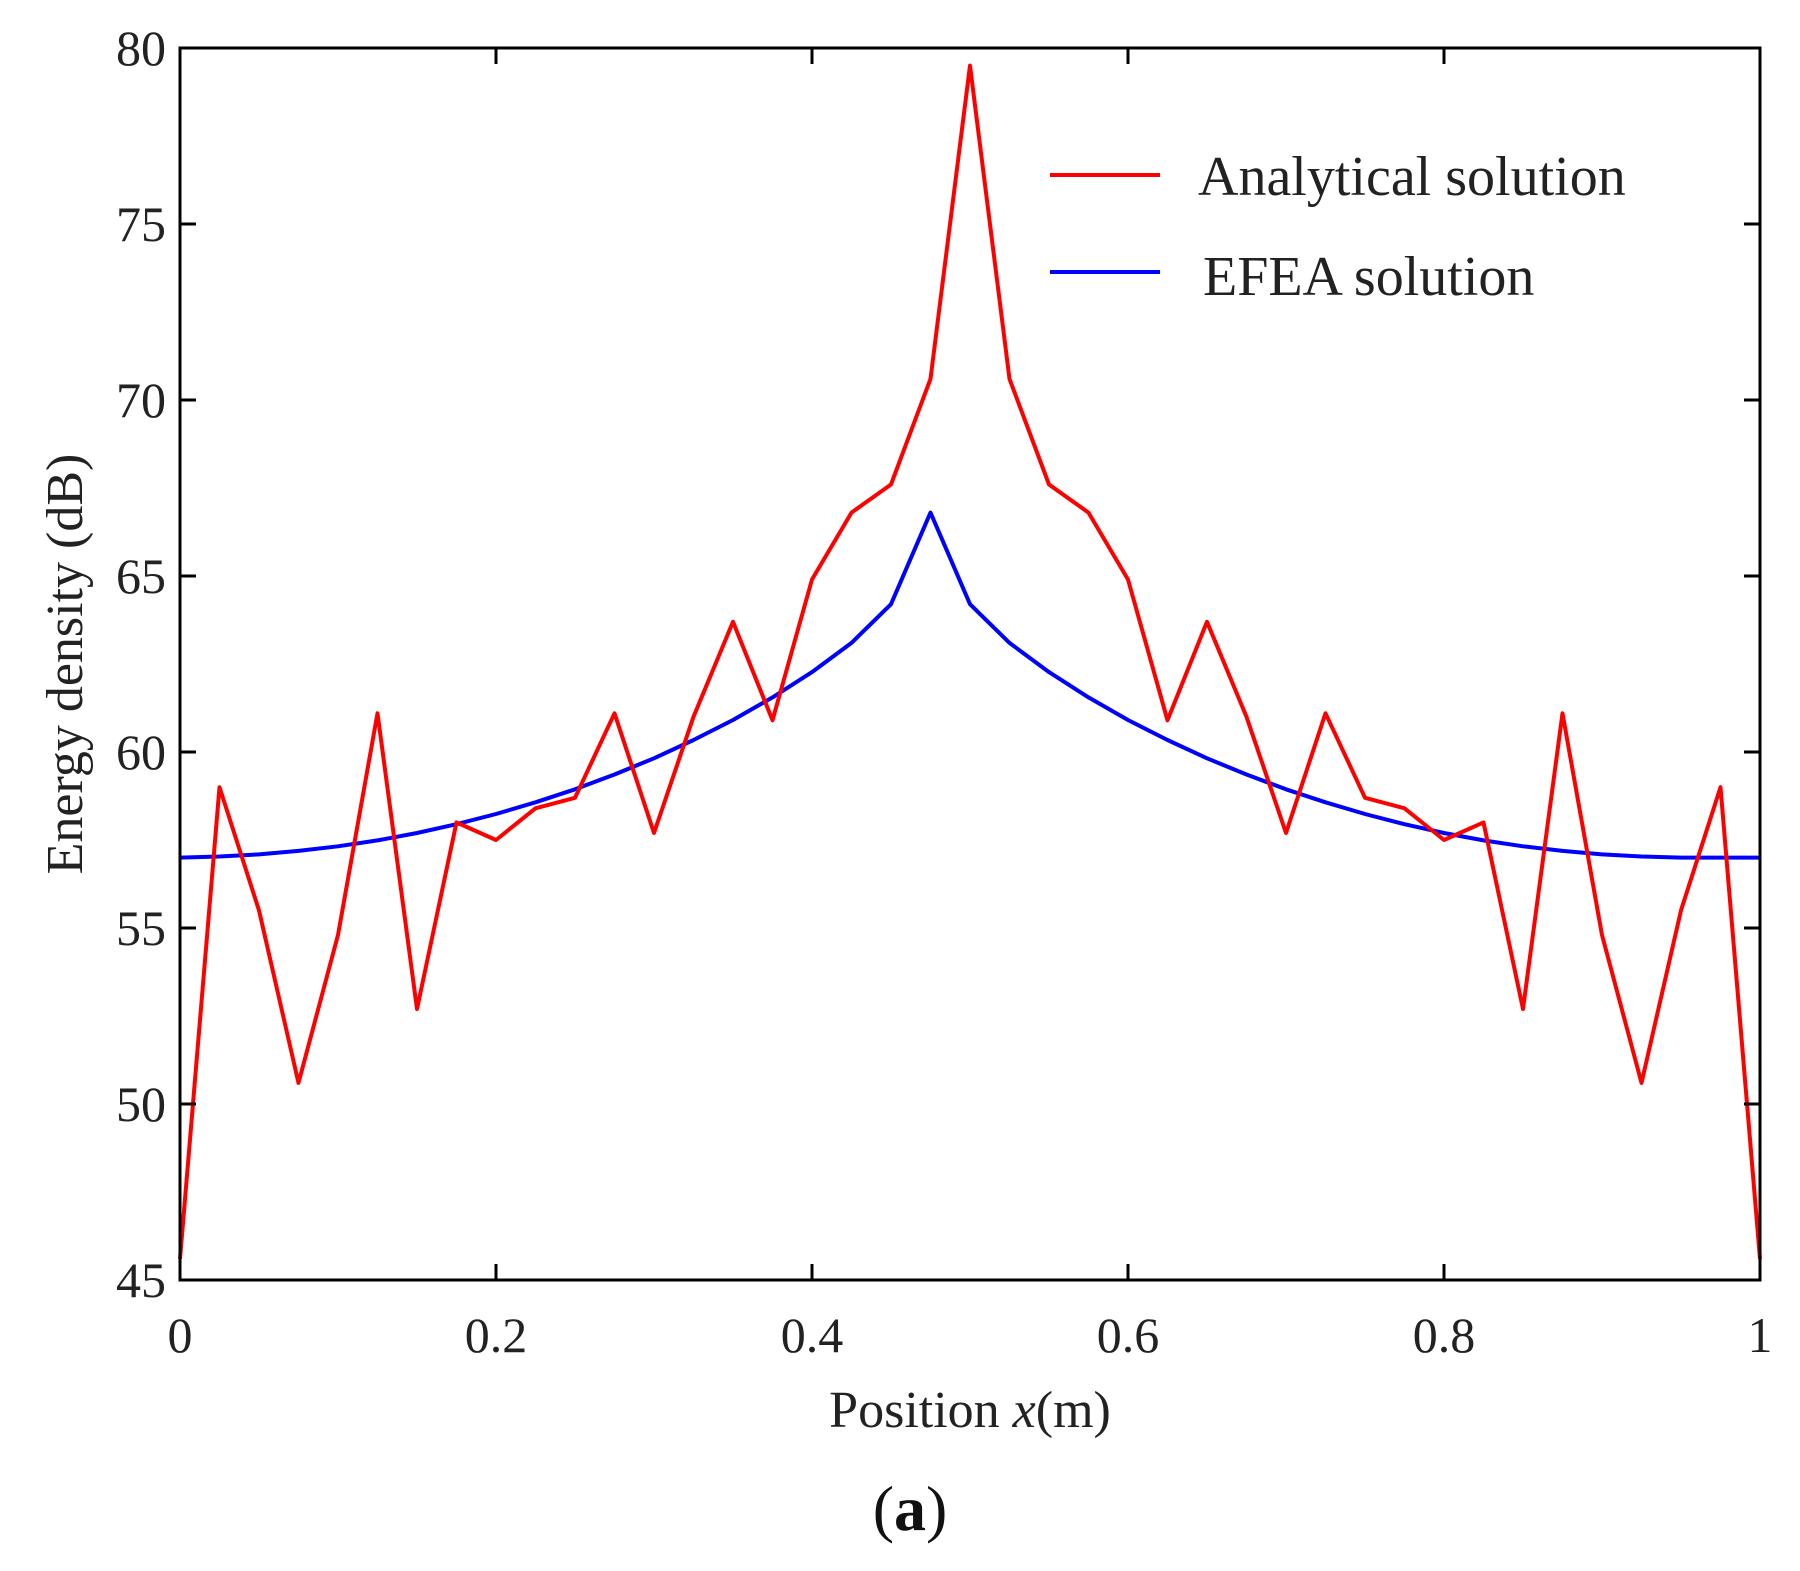  Describe the element at coordinates (1338, 227) in the screenshot. I see `legend: Analytical solution EFEA solution` at that location.